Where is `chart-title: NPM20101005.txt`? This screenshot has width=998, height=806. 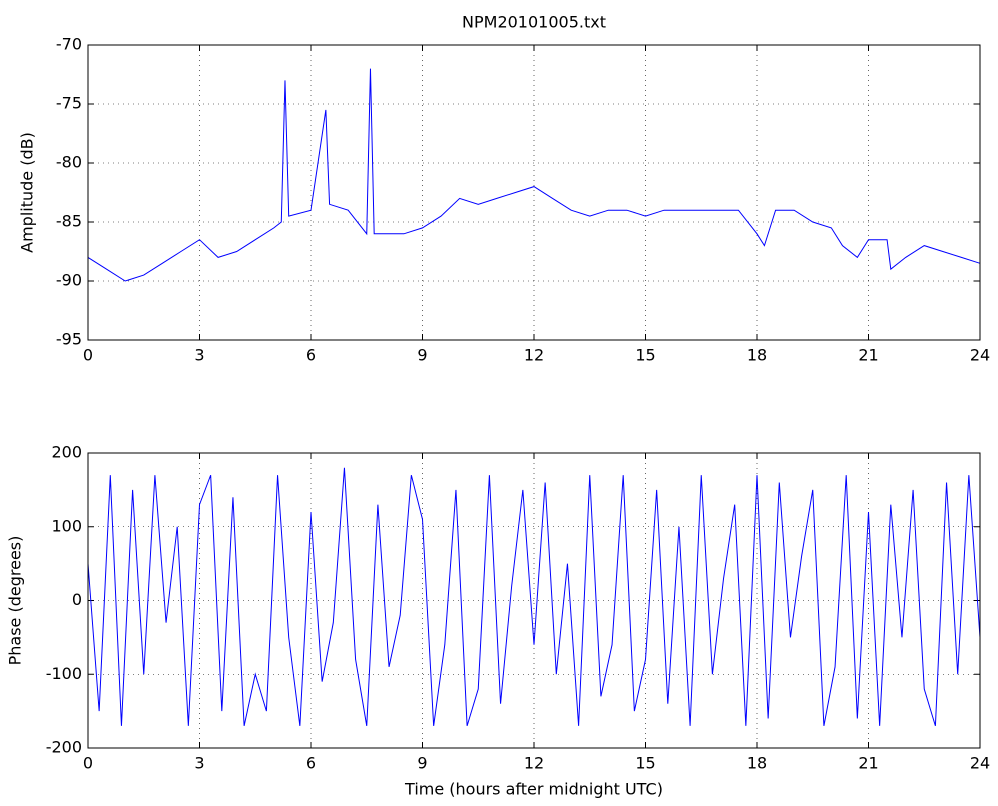
chart-title: NPM20101005.txt is located at coordinates (534, 22).